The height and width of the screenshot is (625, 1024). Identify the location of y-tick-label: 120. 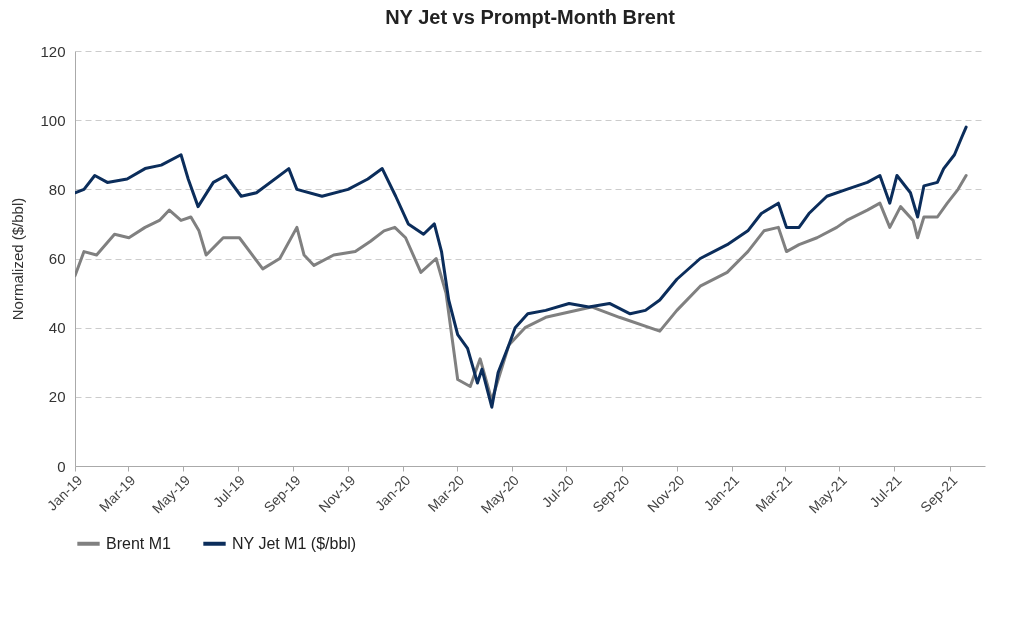
(53, 51).